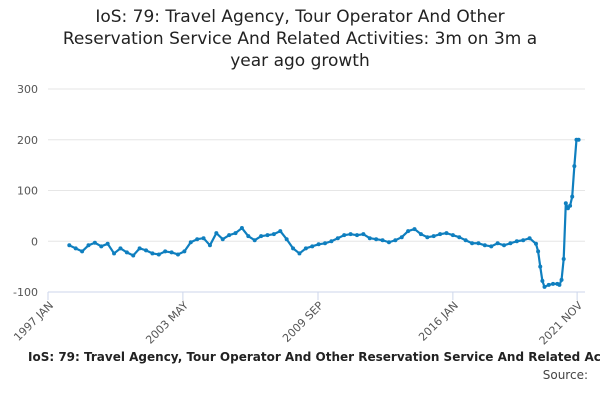  Describe the element at coordinates (167, 323) in the screenshot. I see `x-tick-label-1: 2003 MAY` at that location.